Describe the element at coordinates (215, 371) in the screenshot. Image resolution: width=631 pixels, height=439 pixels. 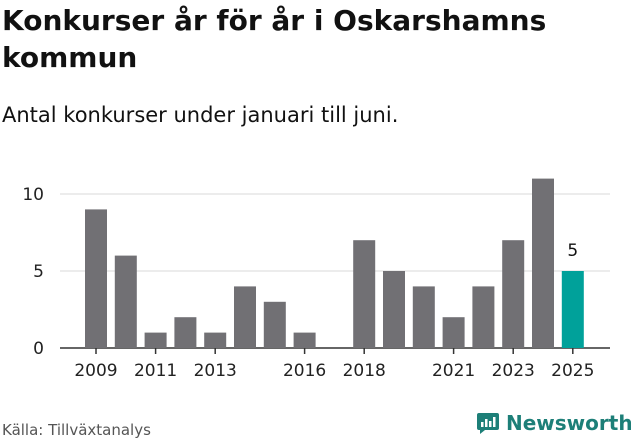
I see `x-tick-label: 2013` at that location.